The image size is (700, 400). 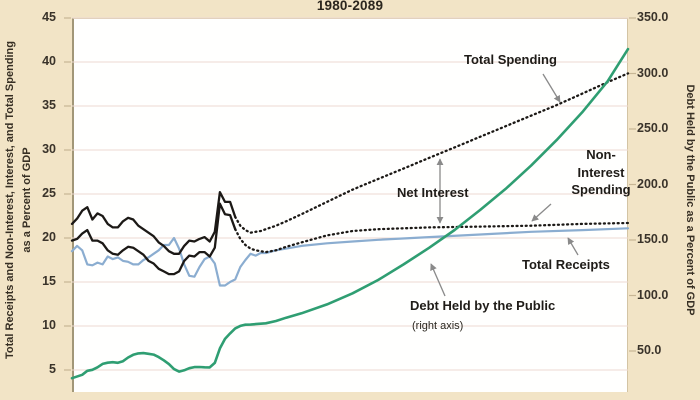 What do you see at coordinates (653, 183) in the screenshot?
I see `right-axis-tick-label: 200.0` at bounding box center [653, 183].